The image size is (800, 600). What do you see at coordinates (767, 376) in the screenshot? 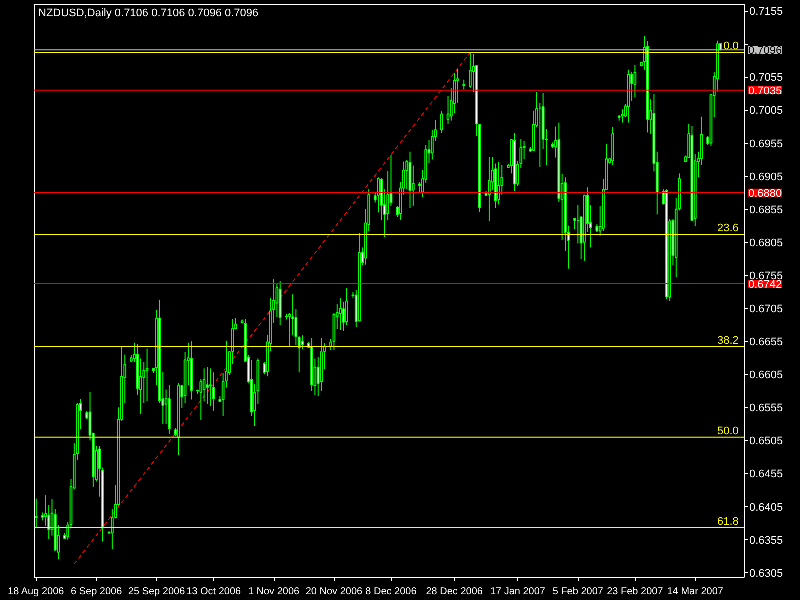
I see `y-tick-label: 0.6605` at bounding box center [767, 376].